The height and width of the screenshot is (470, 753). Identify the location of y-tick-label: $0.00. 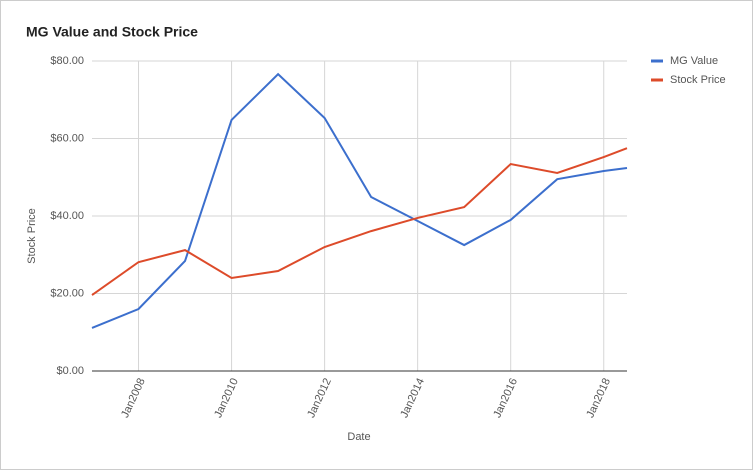
(70, 371).